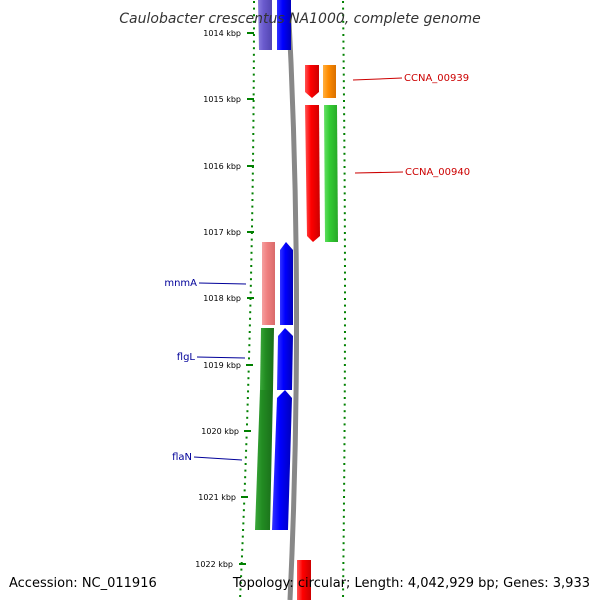  Describe the element at coordinates (436, 78) in the screenshot. I see `gene-label-ccna-00939: CCNA_00939` at that location.